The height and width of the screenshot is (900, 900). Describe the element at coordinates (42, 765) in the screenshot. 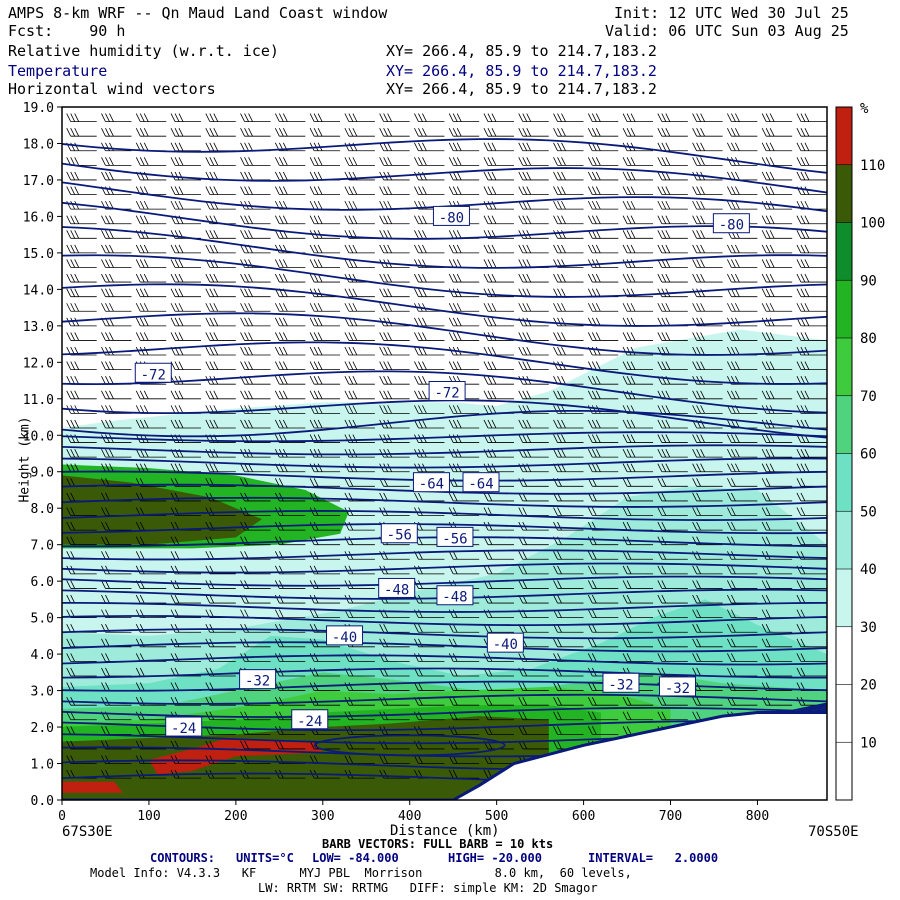

I see `y-tick-label: 1.0` at that location.